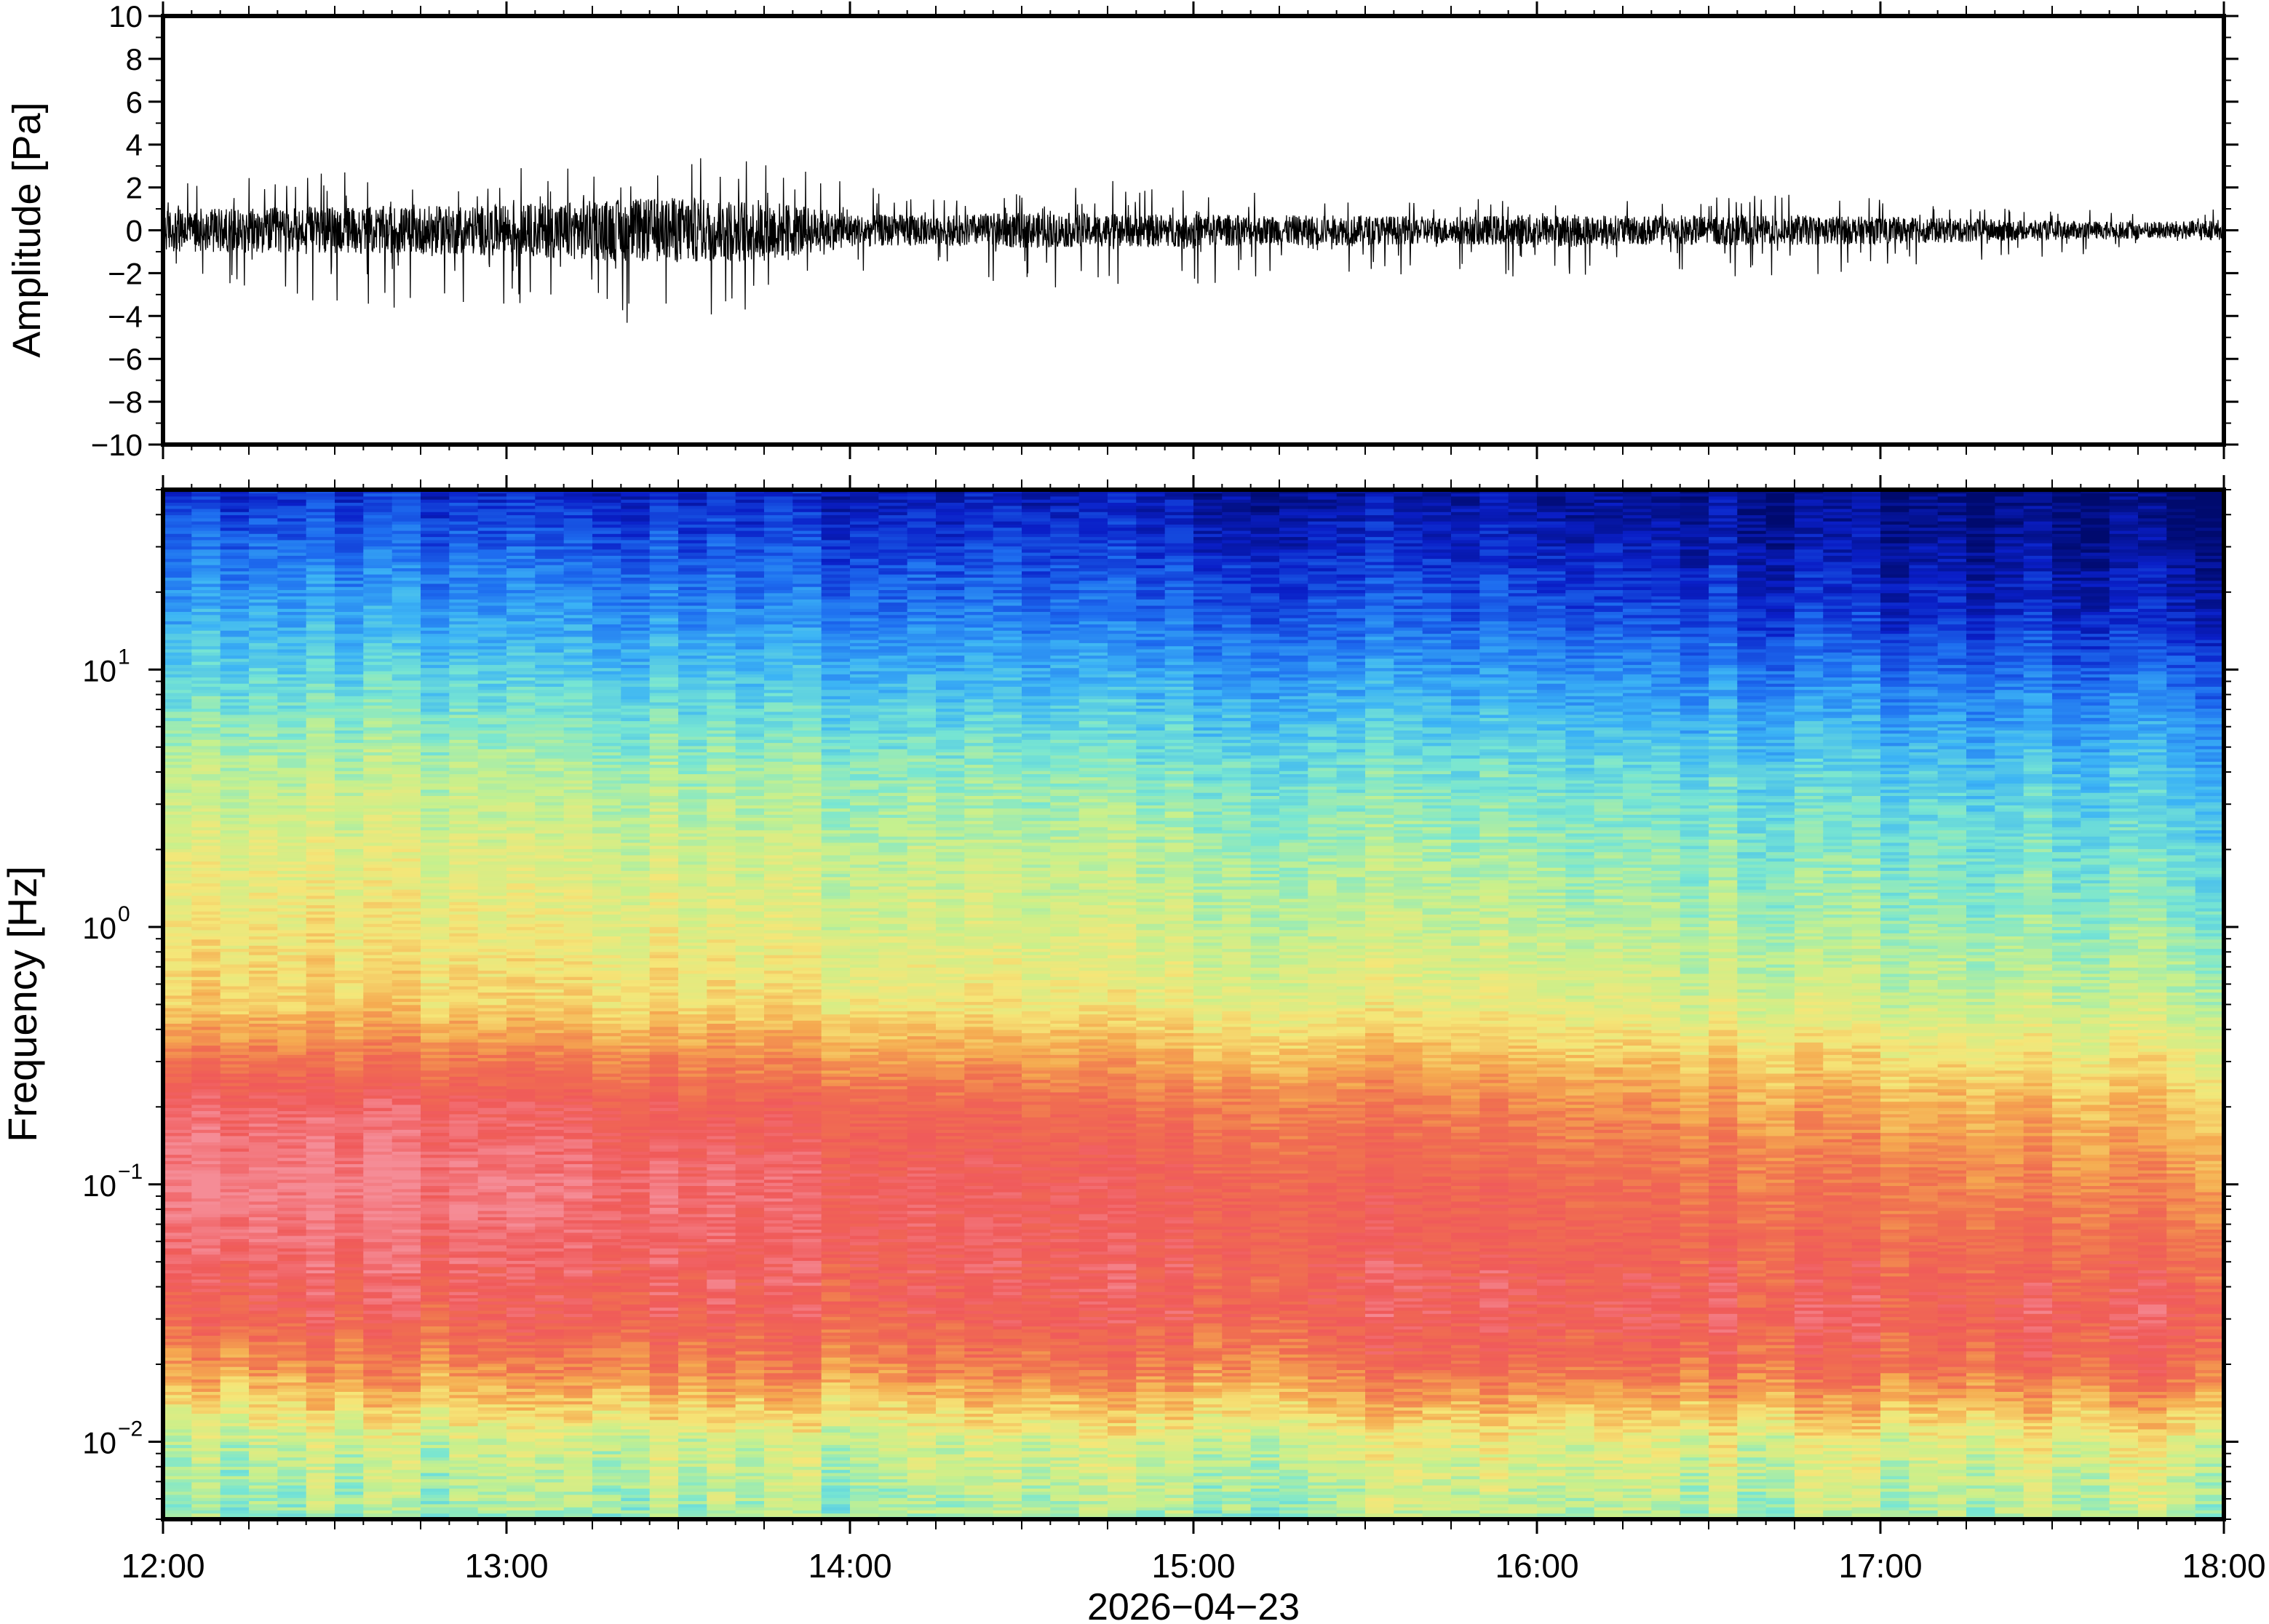  I want to click on waveform-y-axis-label: Amplitude [Pa], so click(27, 229).